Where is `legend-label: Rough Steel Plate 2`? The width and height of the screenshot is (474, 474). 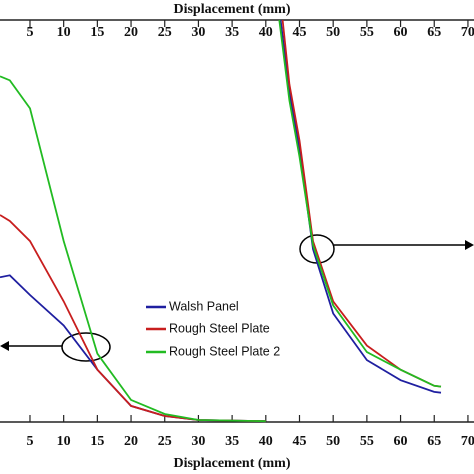 legend-label: Rough Steel Plate 2 is located at coordinates (224, 351).